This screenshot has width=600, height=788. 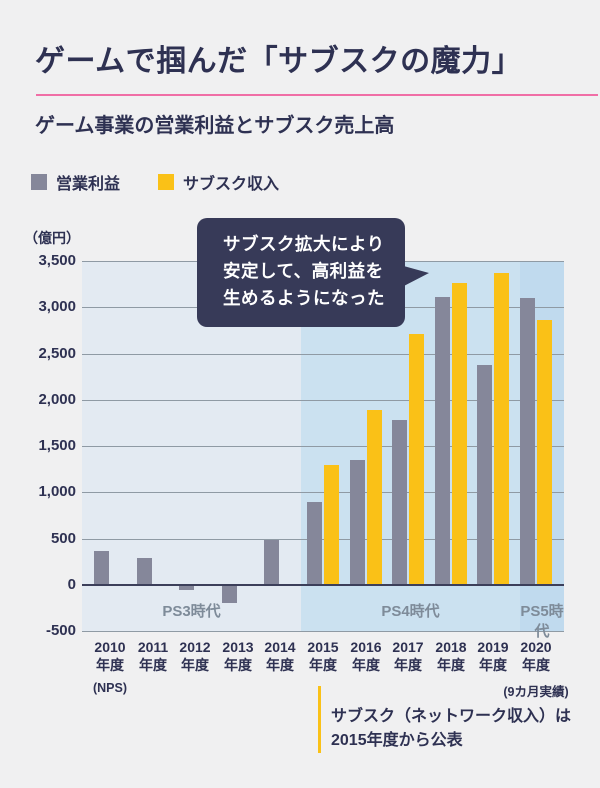 I want to click on callout-text: 安定して、高利益を, so click(x=303, y=271).